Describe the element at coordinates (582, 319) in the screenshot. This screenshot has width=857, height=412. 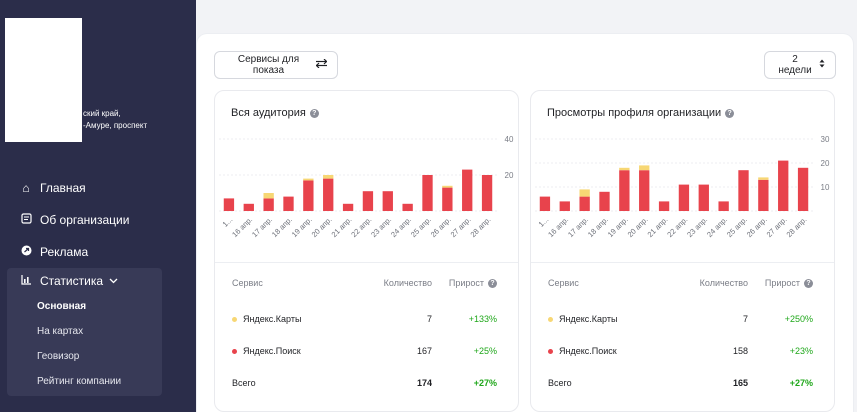
I see `row-service: Яндекс.Карты` at that location.